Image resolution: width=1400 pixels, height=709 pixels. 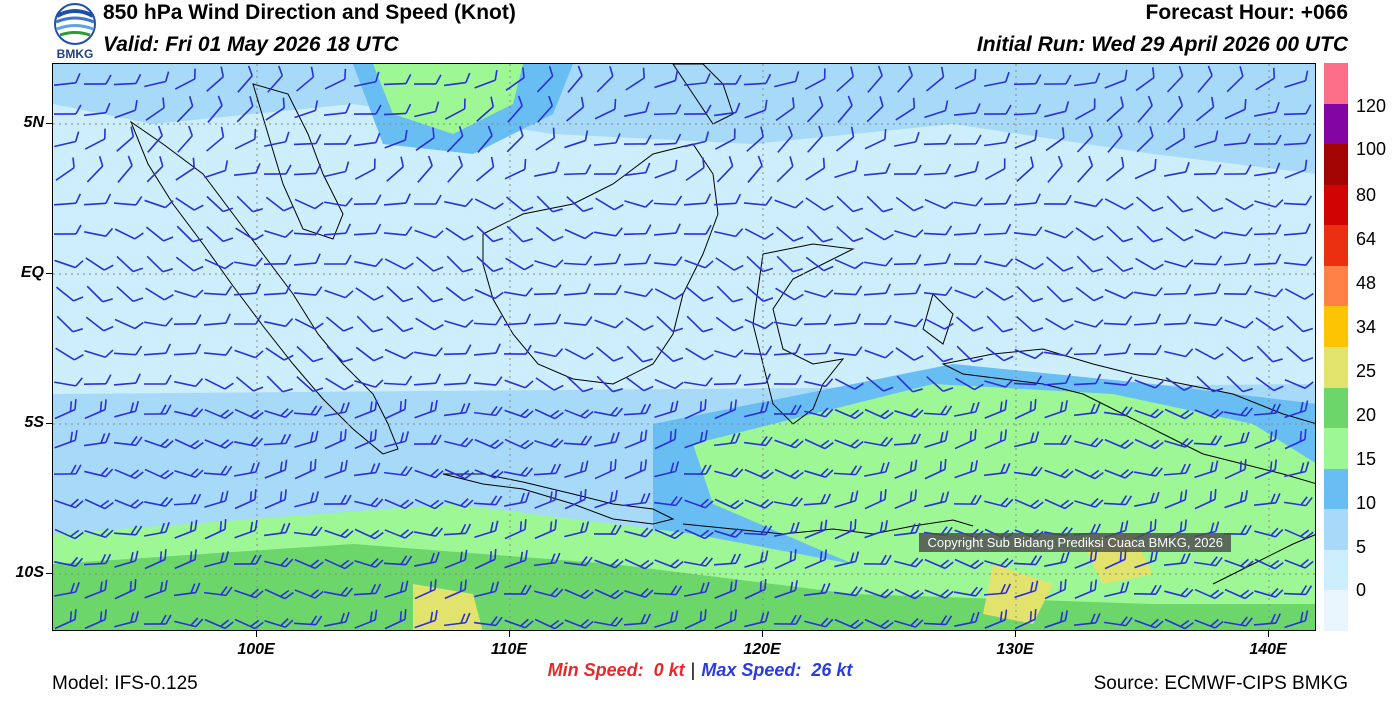 What do you see at coordinates (49, 273) in the screenshot?
I see `lat-tick` at bounding box center [49, 273].